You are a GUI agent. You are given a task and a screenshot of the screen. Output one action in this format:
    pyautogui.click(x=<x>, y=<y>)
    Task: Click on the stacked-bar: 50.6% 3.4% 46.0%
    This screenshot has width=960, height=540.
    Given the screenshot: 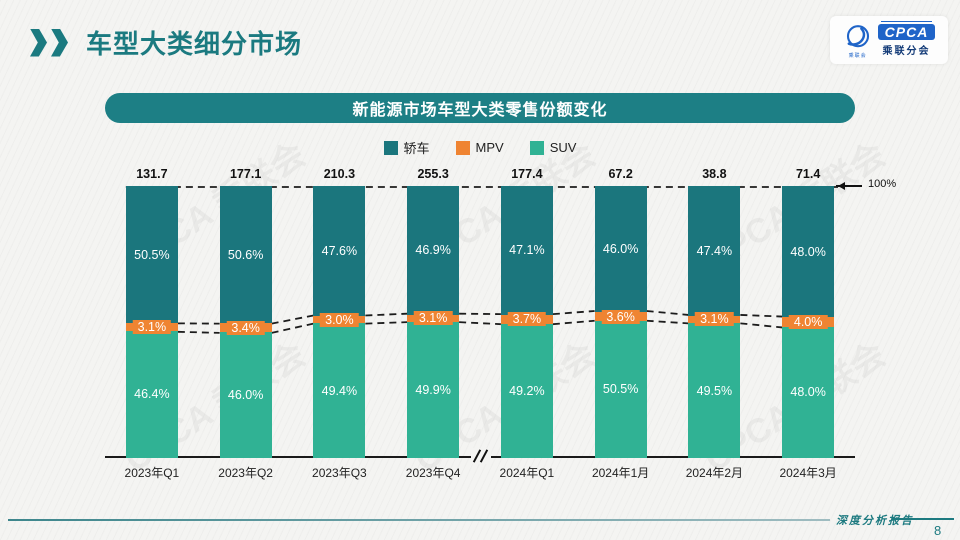 What is the action you would take?
    pyautogui.click(x=245, y=322)
    